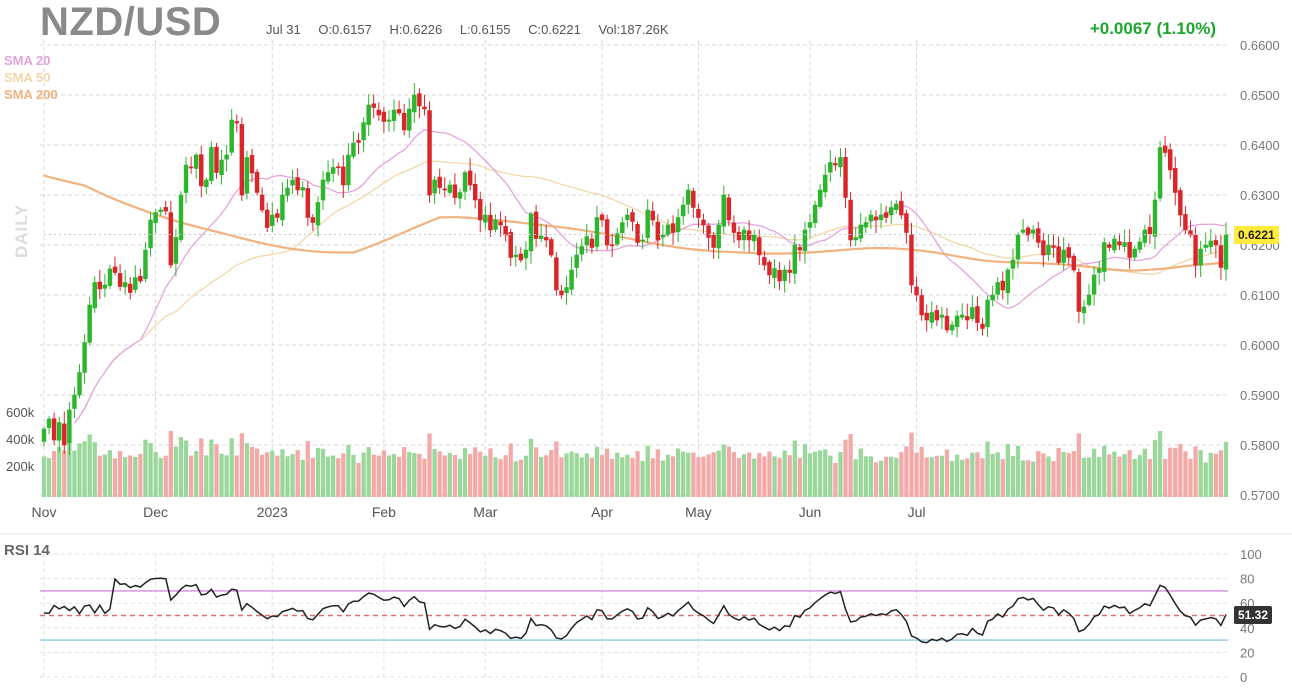 Image resolution: width=1292 pixels, height=688 pixels. What do you see at coordinates (602, 512) in the screenshot?
I see `x-tick-label: Apr` at bounding box center [602, 512].